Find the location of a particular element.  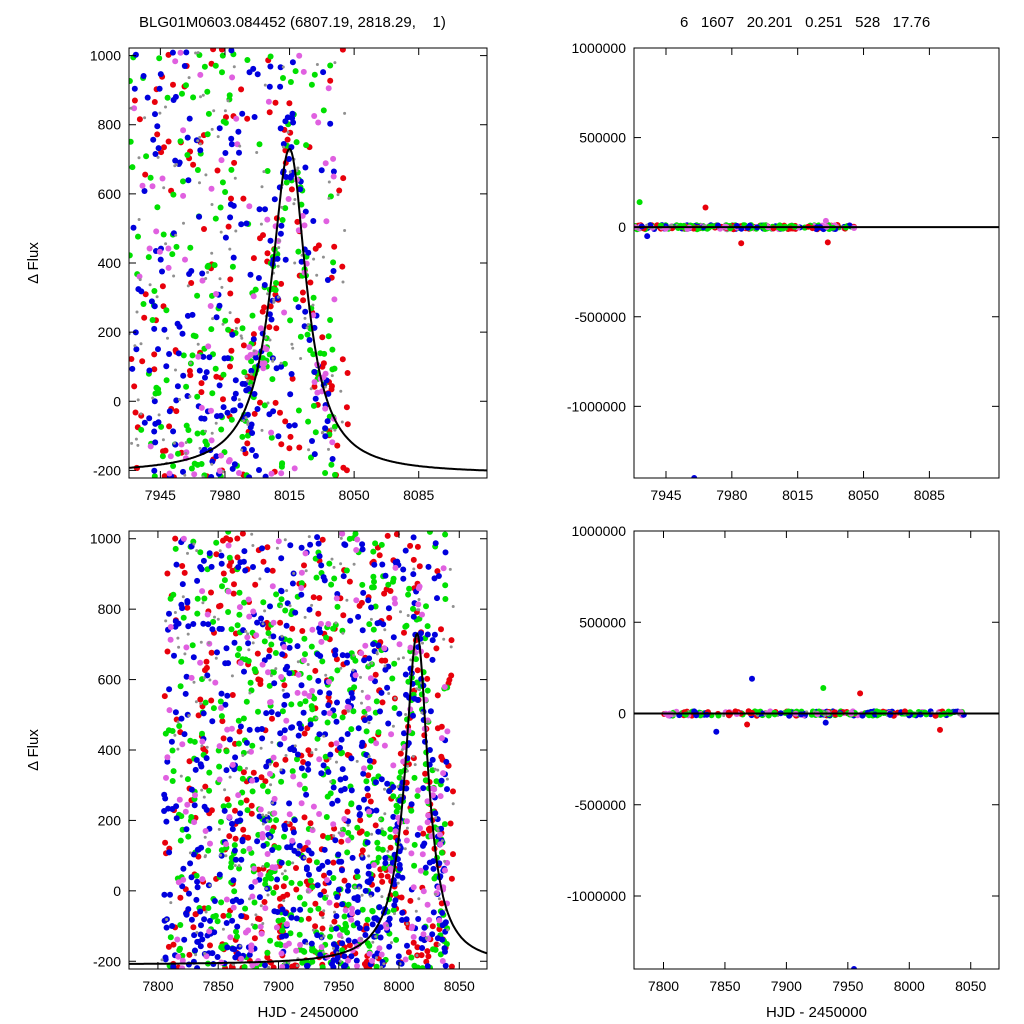

y-tick-label: 0 is located at coordinates (117, 401).